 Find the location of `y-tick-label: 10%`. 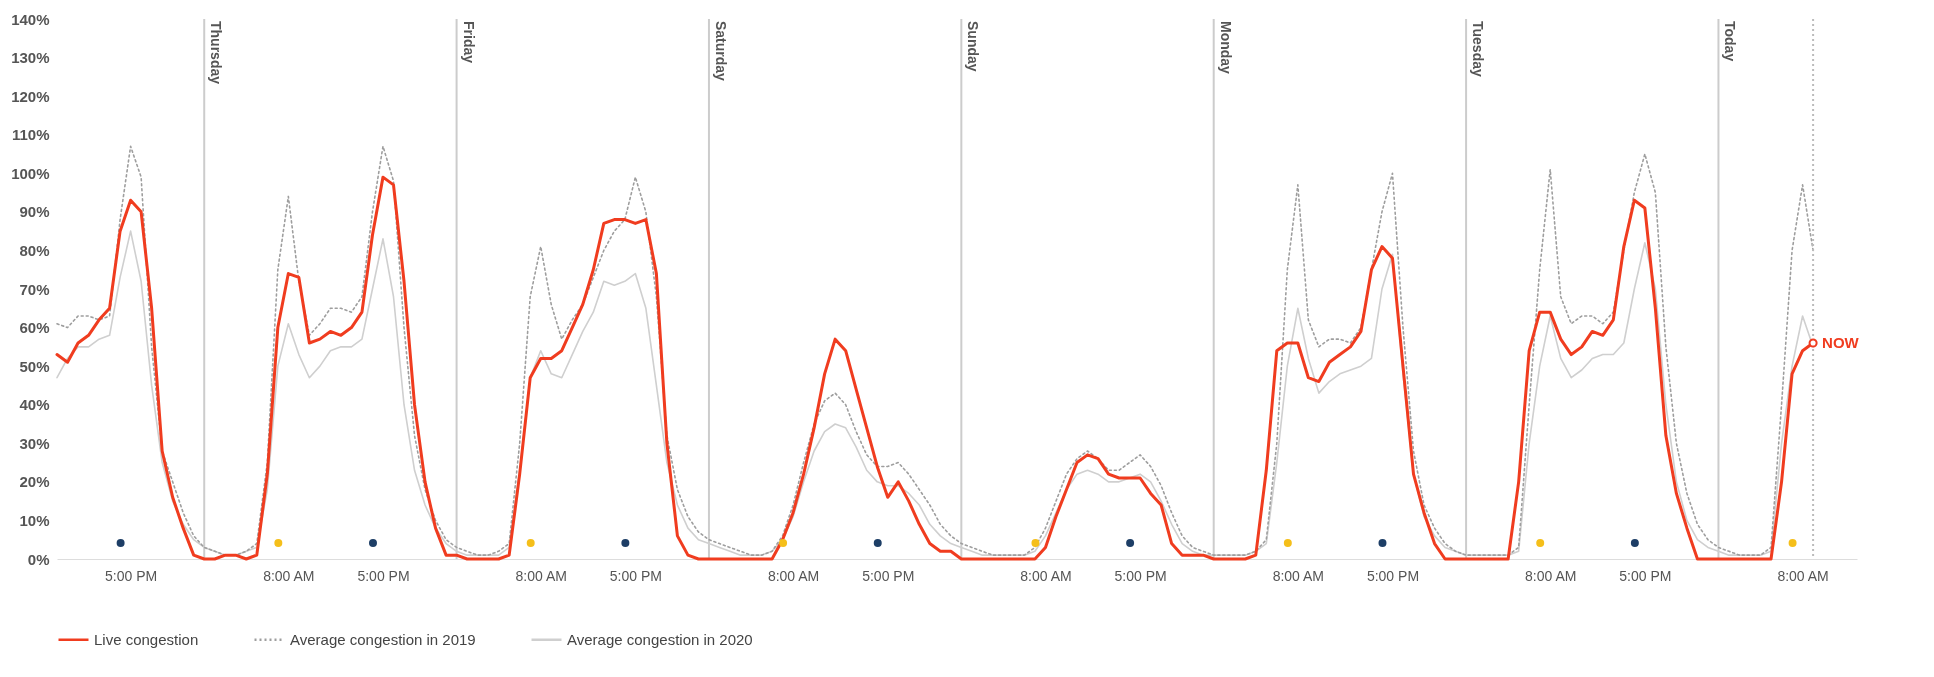

y-tick-label: 10% is located at coordinates (34, 520).